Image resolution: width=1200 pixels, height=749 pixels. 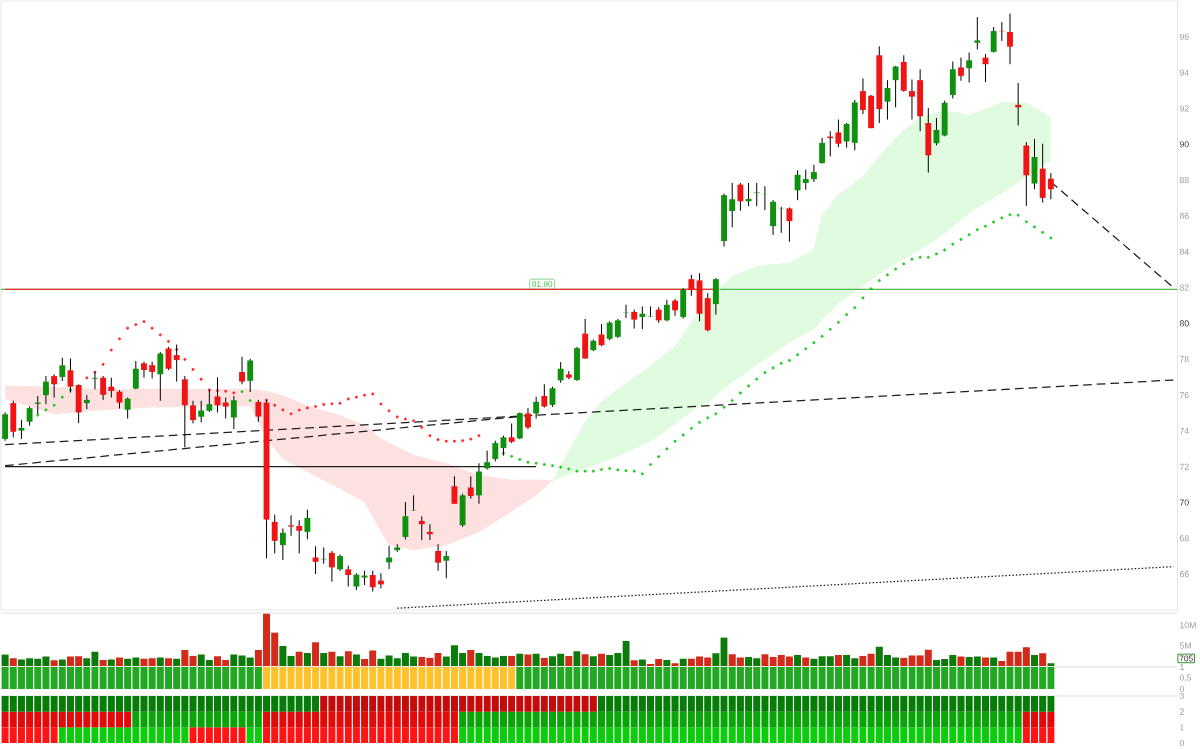 I want to click on y-tick-label: 66, so click(x=1184, y=574).